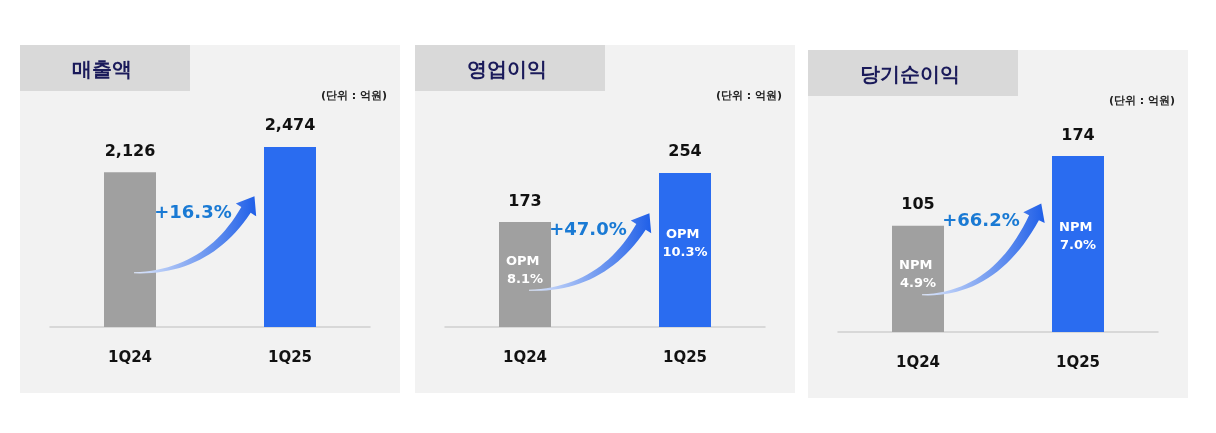 The image size is (1216, 433). What do you see at coordinates (290, 125) in the screenshot?
I see `data-label: 2,474` at bounding box center [290, 125].